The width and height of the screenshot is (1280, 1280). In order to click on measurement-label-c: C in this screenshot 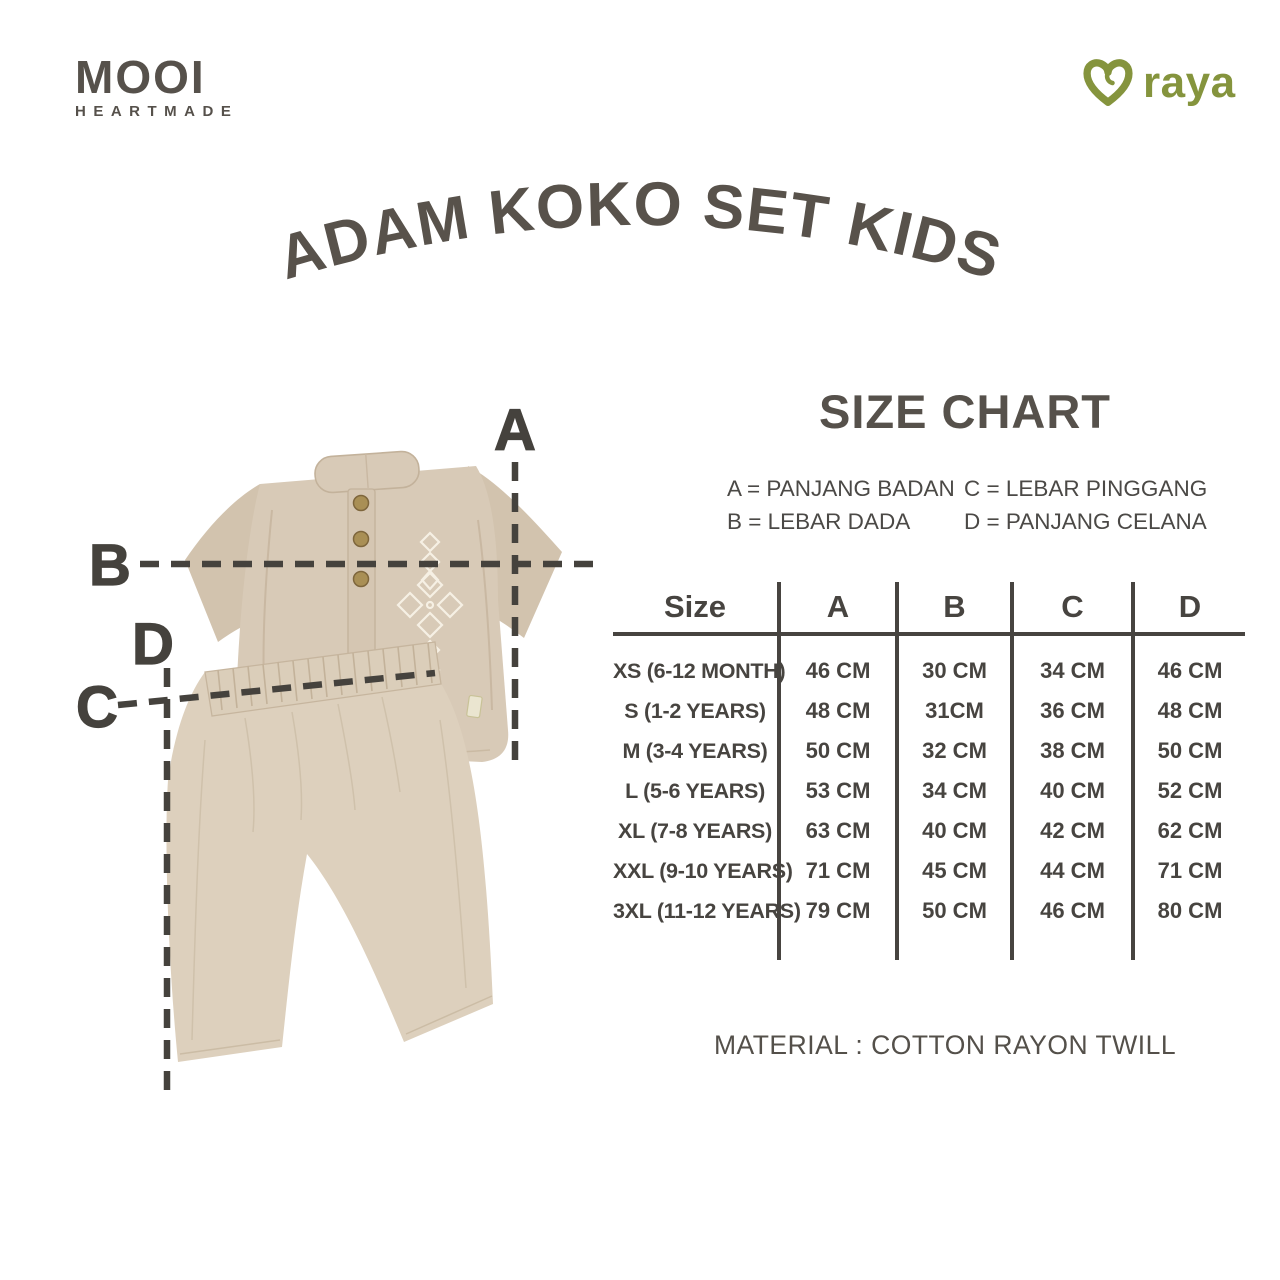, I will do `click(97, 707)`.